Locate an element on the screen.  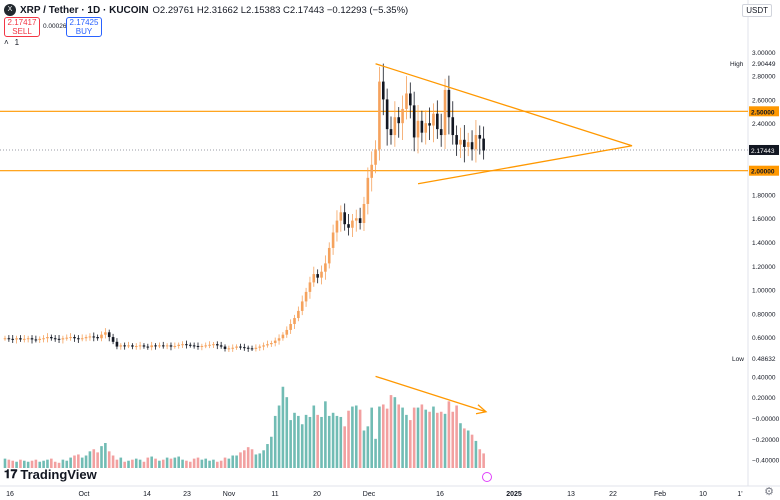
sell-label: SELL is located at coordinates (22, 31).